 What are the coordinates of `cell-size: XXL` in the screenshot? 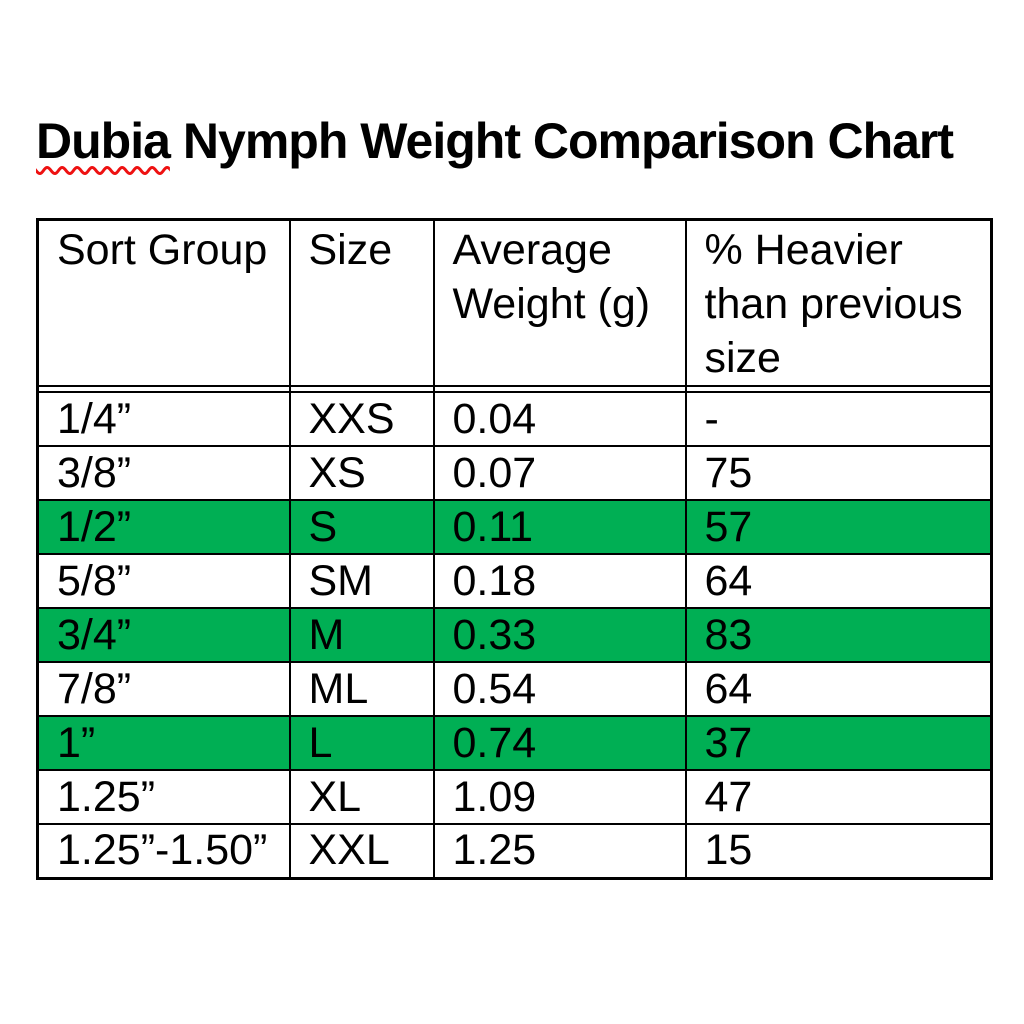 It's located at (361, 851).